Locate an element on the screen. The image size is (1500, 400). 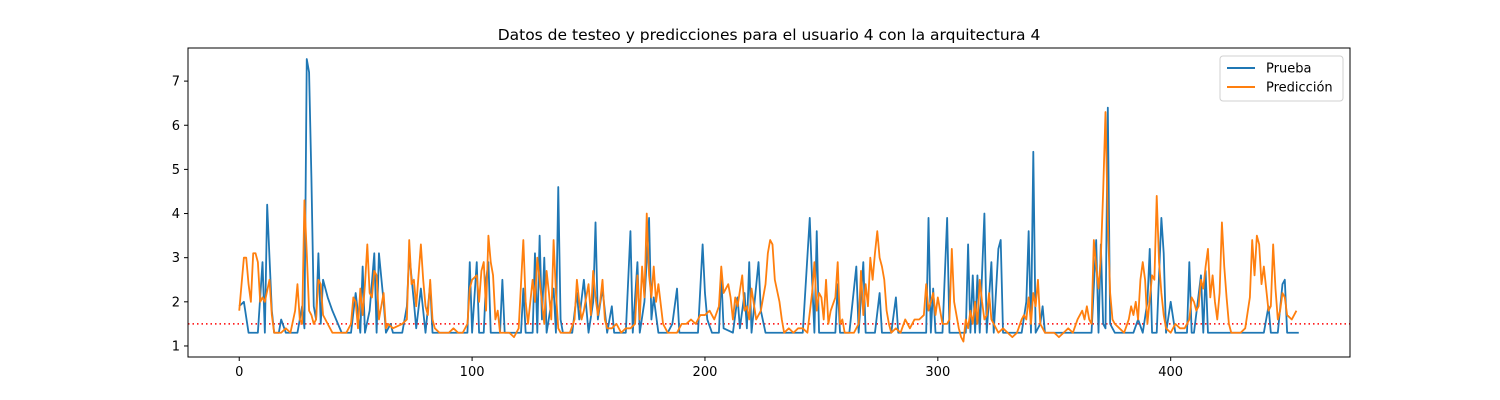
y-axis: 1 2 3 4 5 6 7 is located at coordinates (180, 214).